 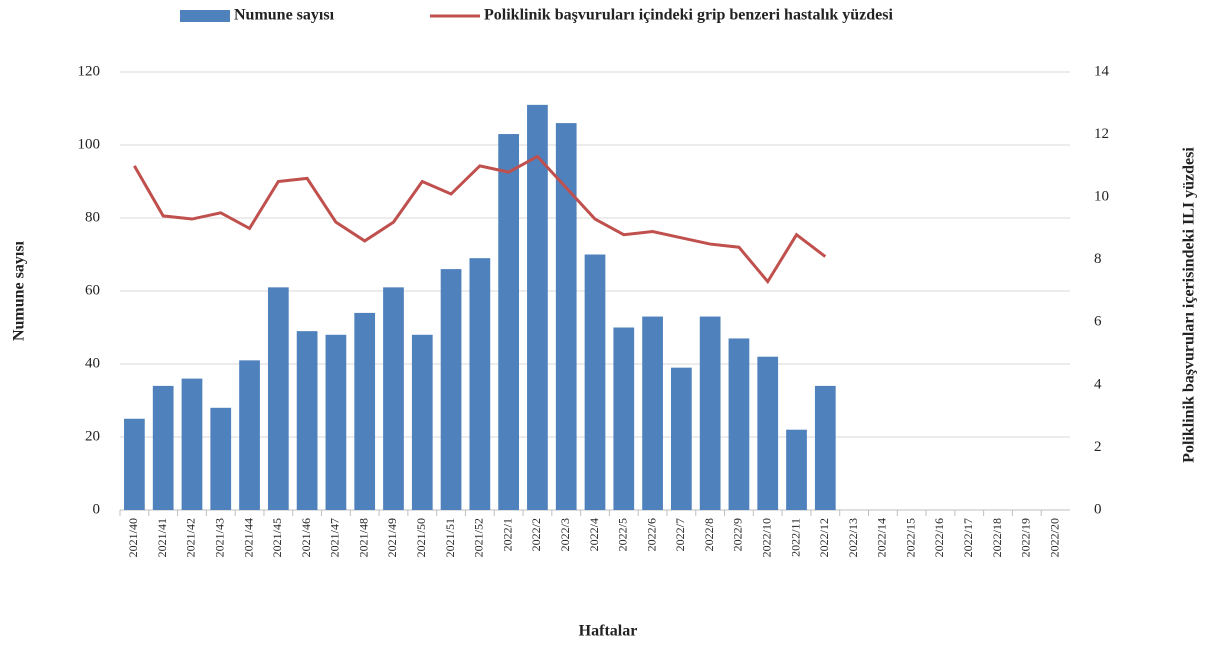 What do you see at coordinates (191, 537) in the screenshot?
I see `x-tick-label: 2021/42` at bounding box center [191, 537].